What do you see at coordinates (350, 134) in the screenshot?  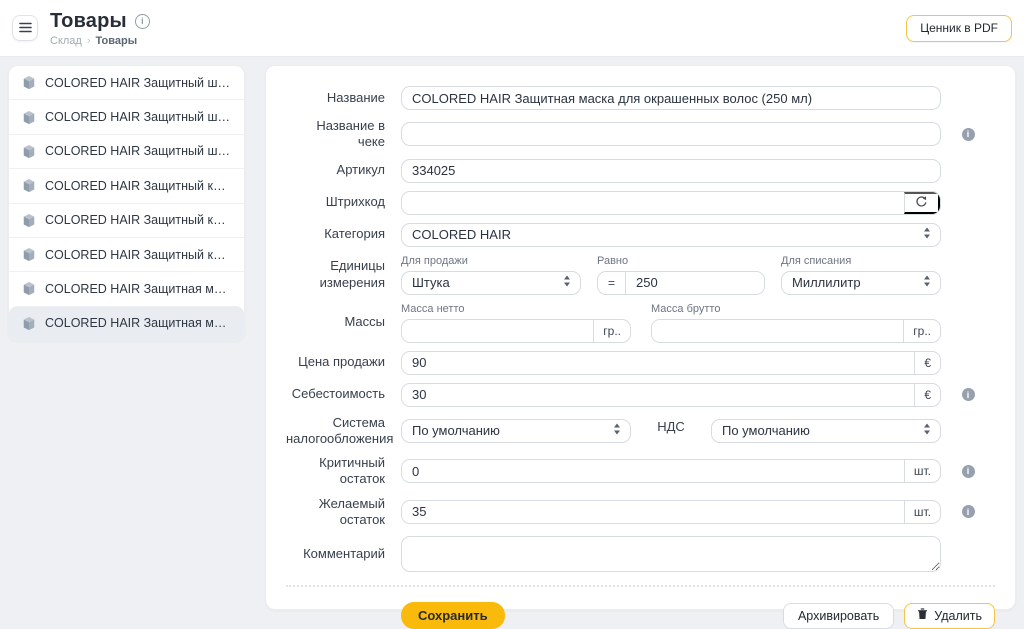 I see `receipt-name-label: Название в чеке` at bounding box center [350, 134].